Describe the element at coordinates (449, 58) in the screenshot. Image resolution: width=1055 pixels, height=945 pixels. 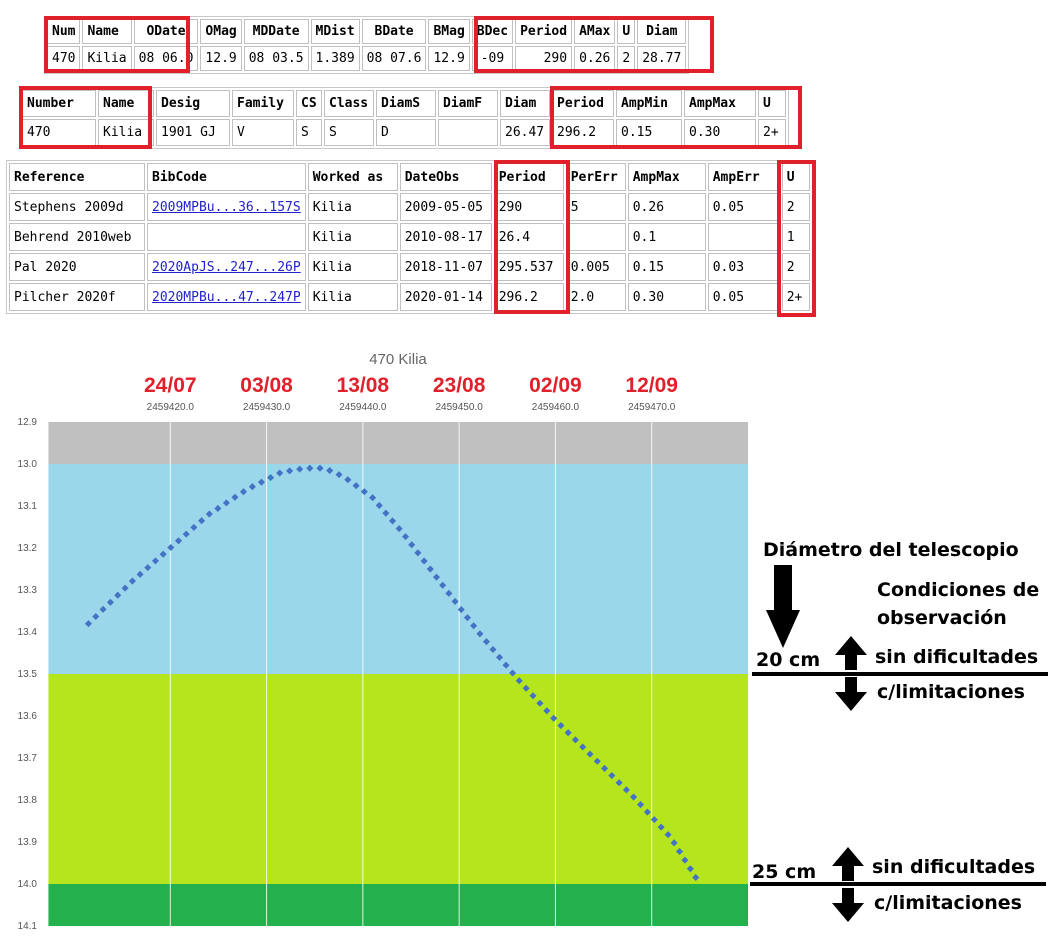
I see `cell-bmag: 12.9` at that location.